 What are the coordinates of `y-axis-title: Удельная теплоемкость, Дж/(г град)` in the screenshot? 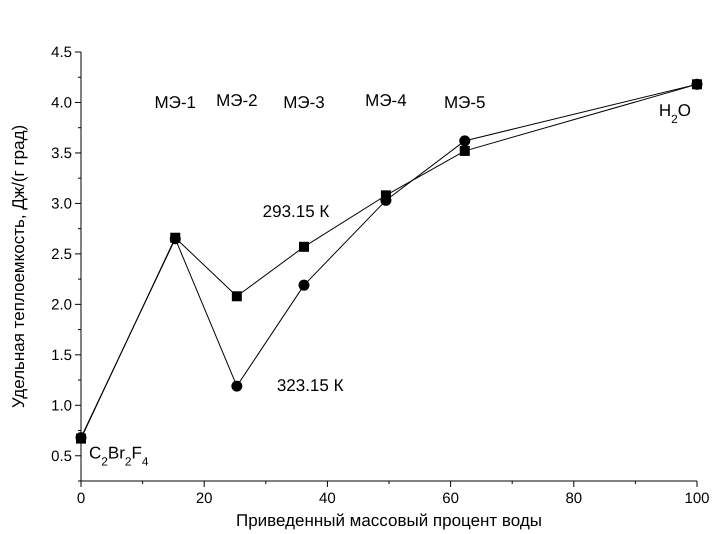 It's located at (18, 266).